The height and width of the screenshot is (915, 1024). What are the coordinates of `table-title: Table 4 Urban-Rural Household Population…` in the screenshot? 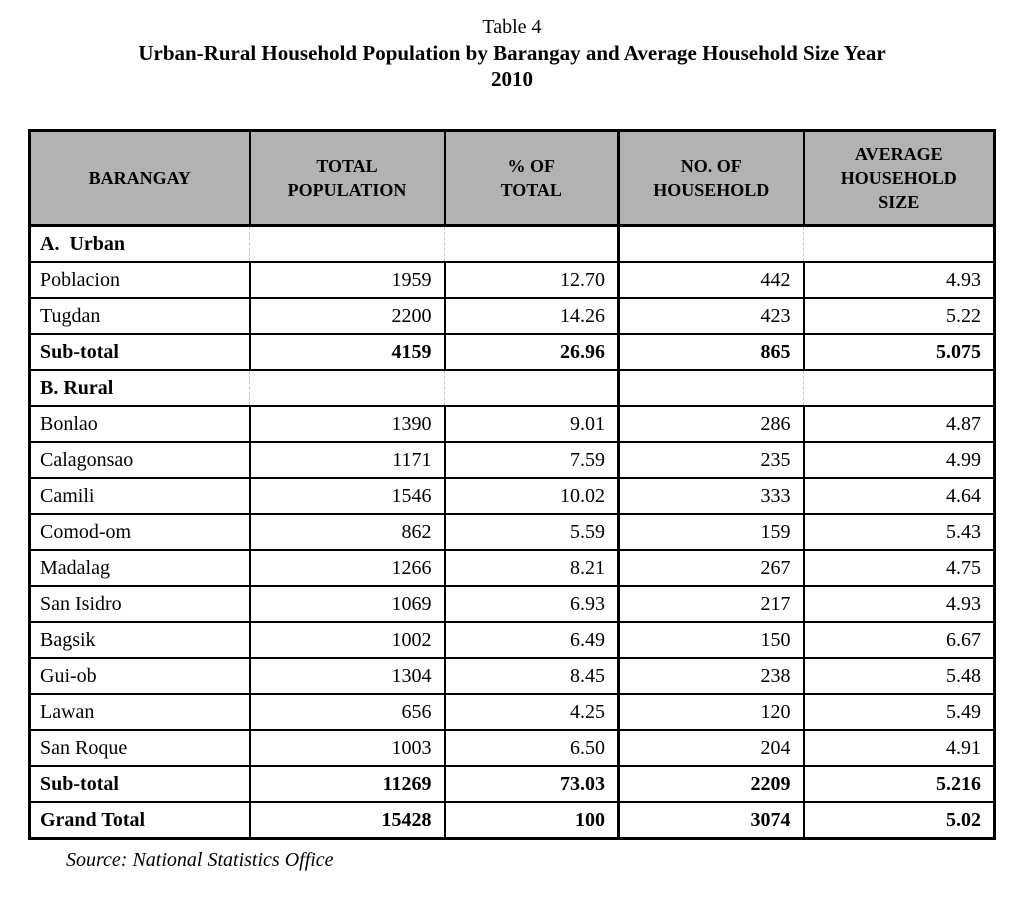 It's located at (512, 46).